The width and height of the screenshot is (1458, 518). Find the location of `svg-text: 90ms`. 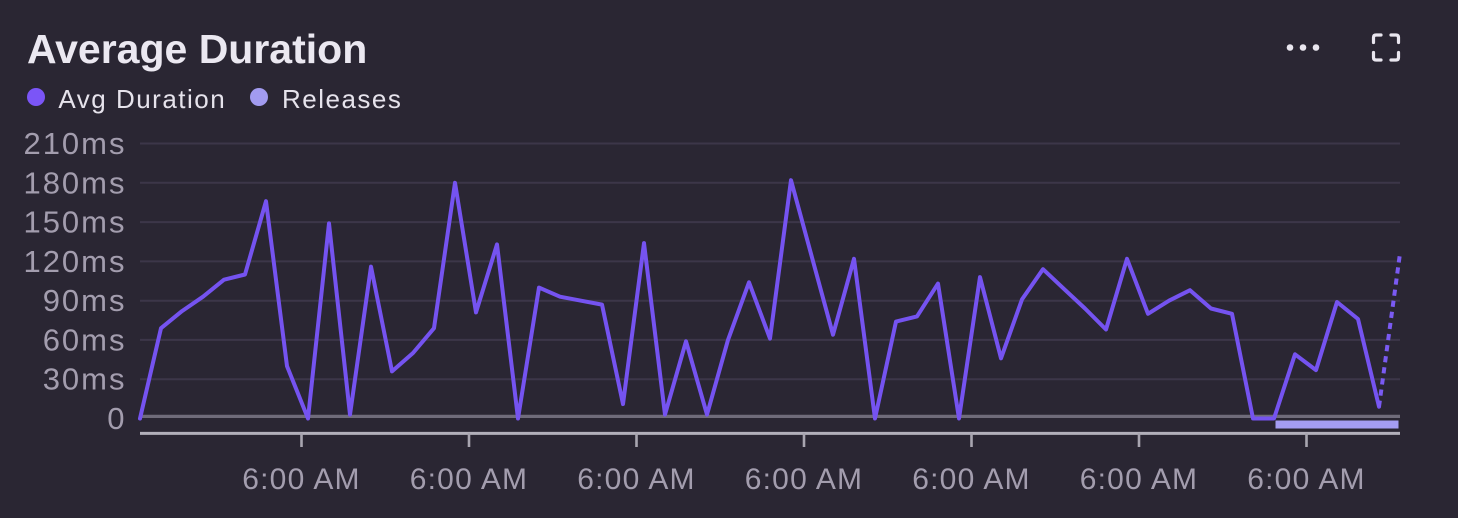

svg-text: 90ms is located at coordinates (85, 300).